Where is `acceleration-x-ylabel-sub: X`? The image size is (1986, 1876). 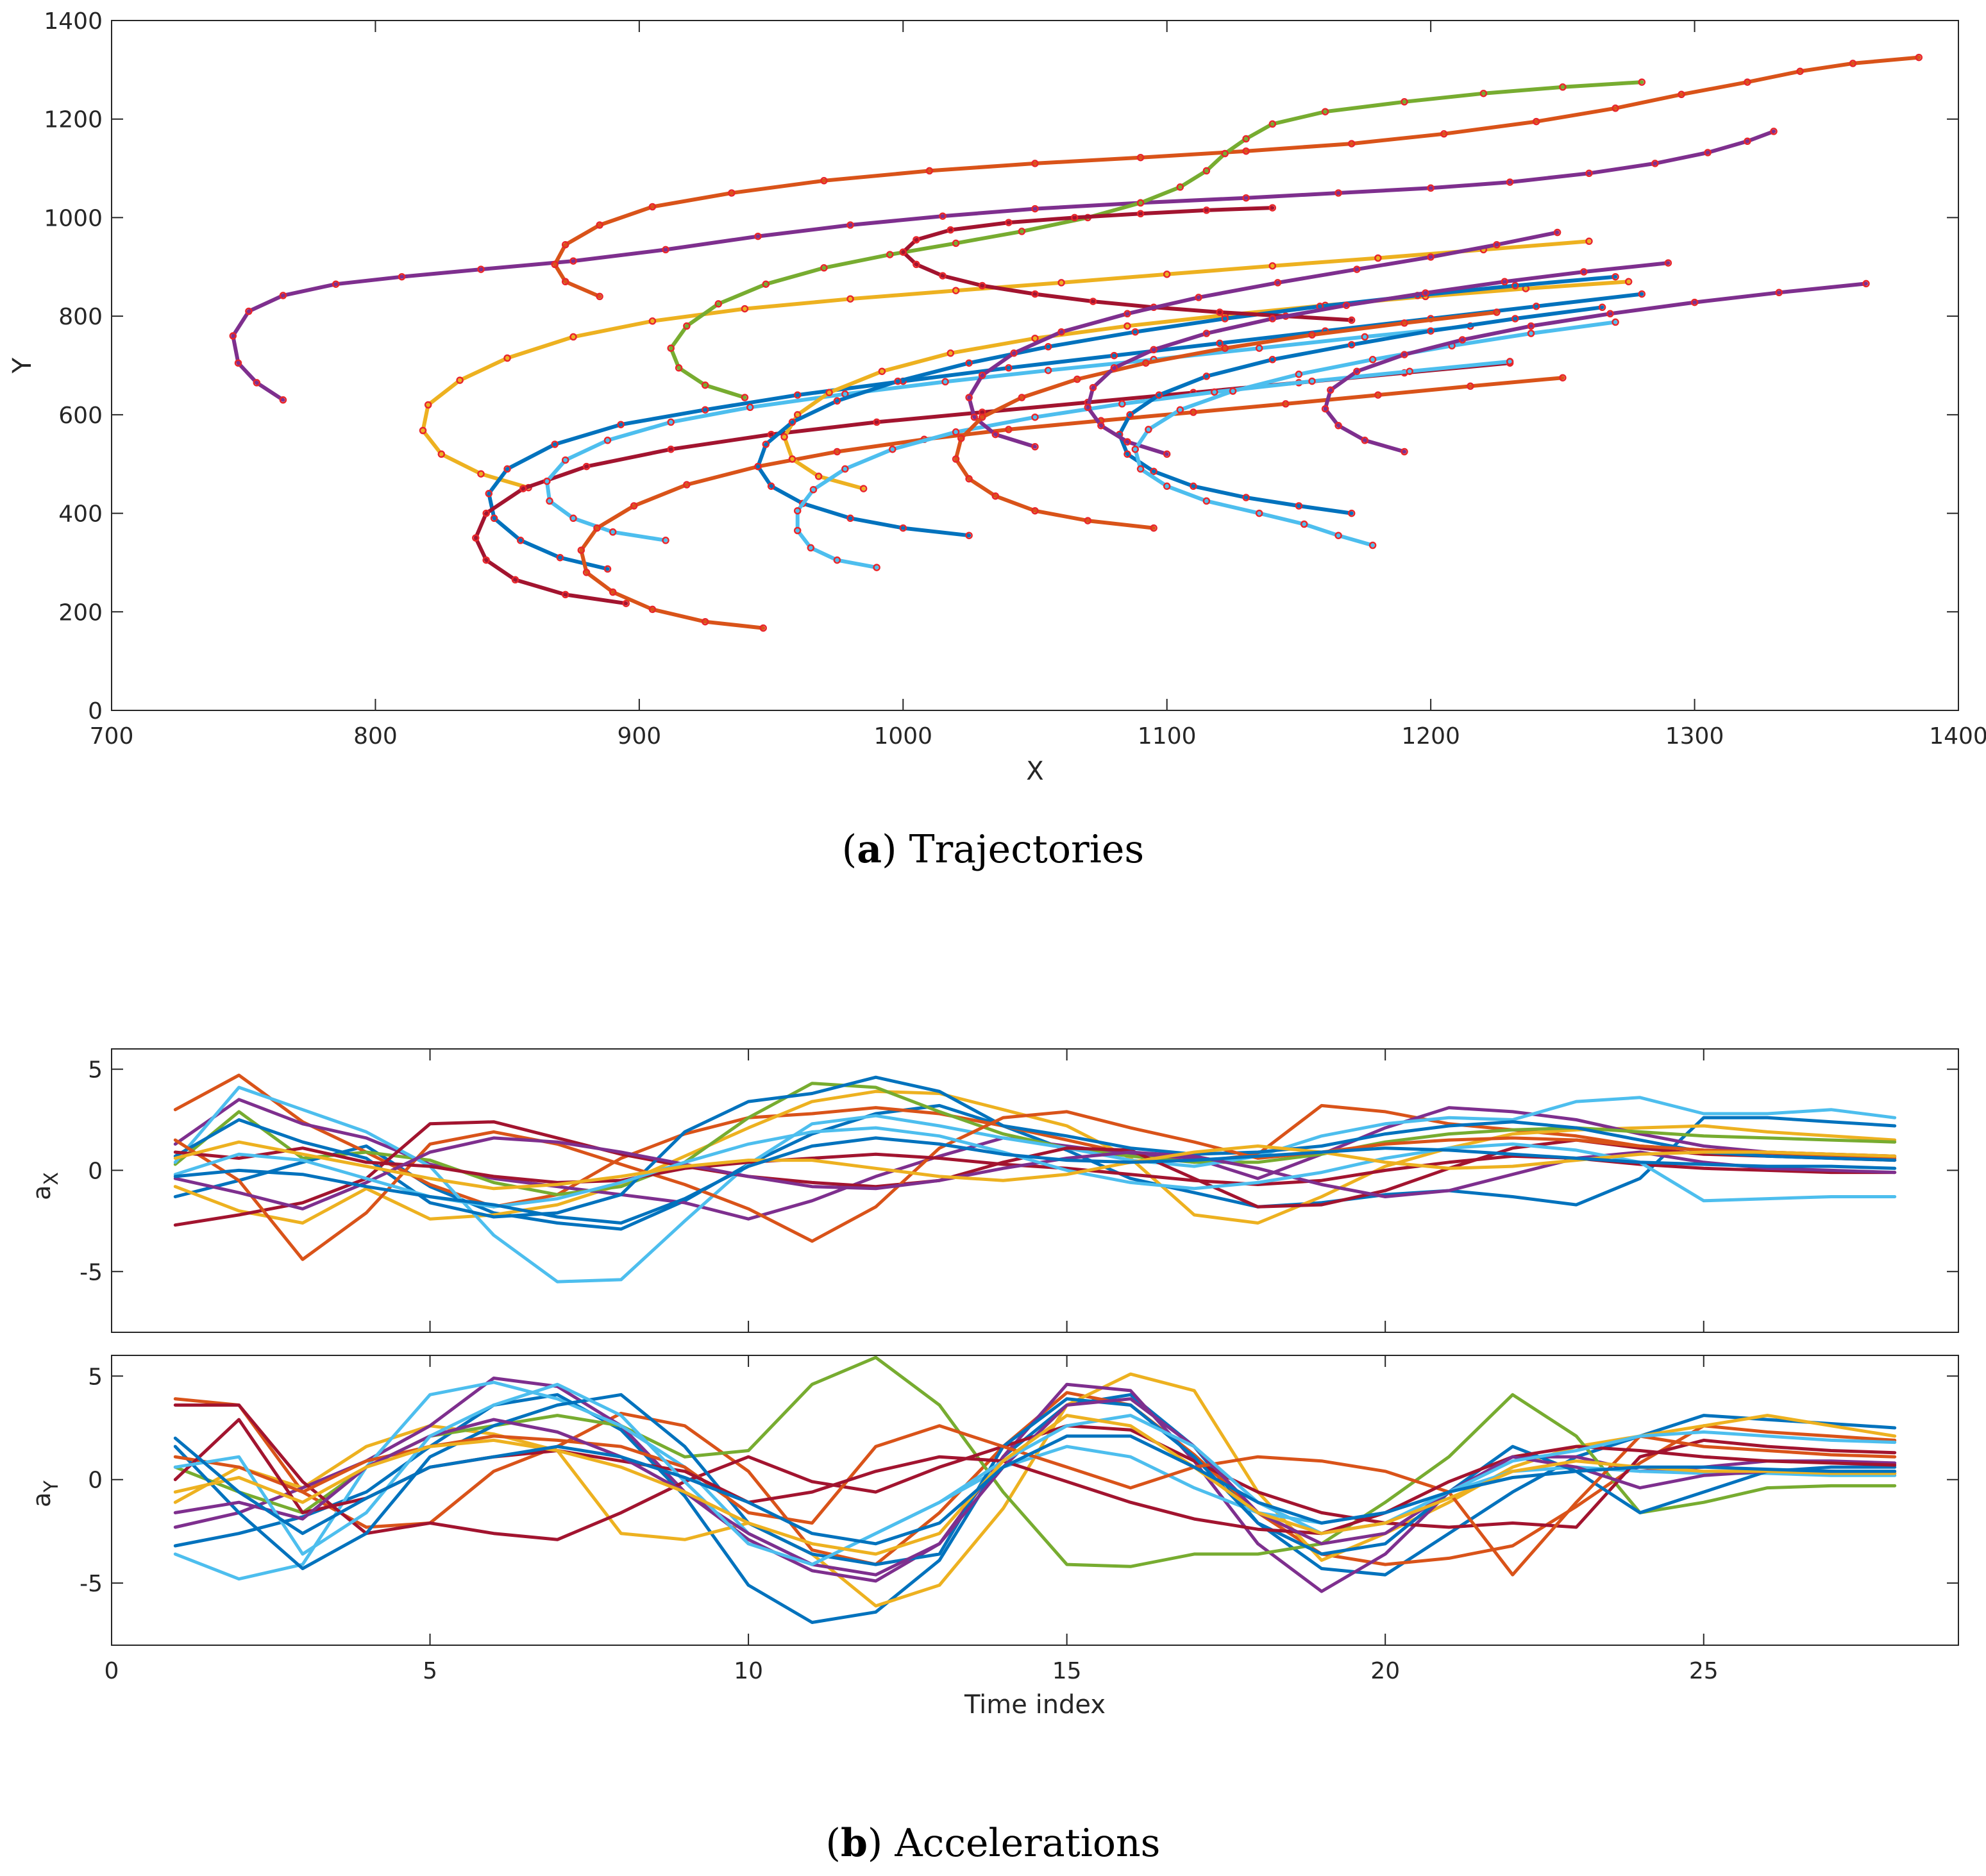
acceleration-x-ylabel-sub: X is located at coordinates (52, 1178).